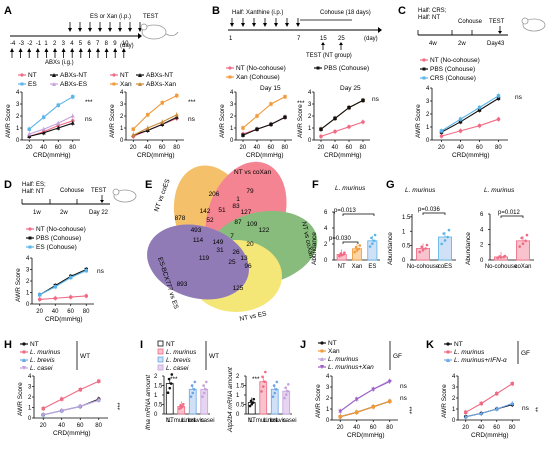 The height and width of the screenshot is (454, 554). I want to click on x-axis-label: CRD(mmHg), so click(64, 319).